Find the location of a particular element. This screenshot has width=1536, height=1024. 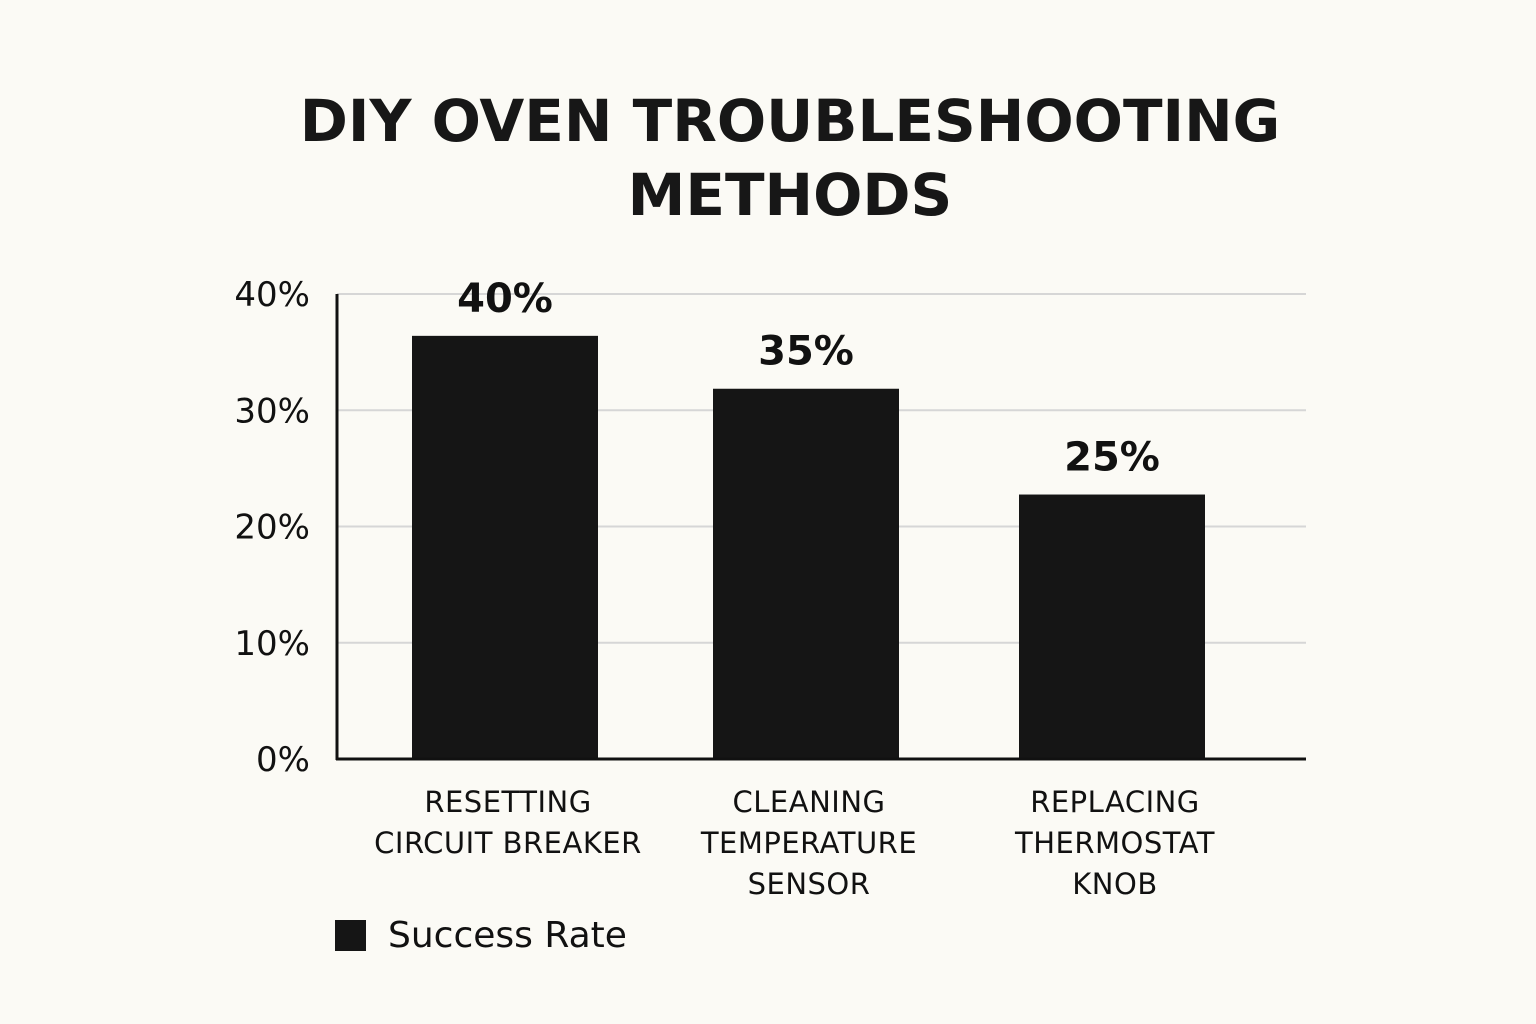

bar-value-label: 25% is located at coordinates (1112, 458).